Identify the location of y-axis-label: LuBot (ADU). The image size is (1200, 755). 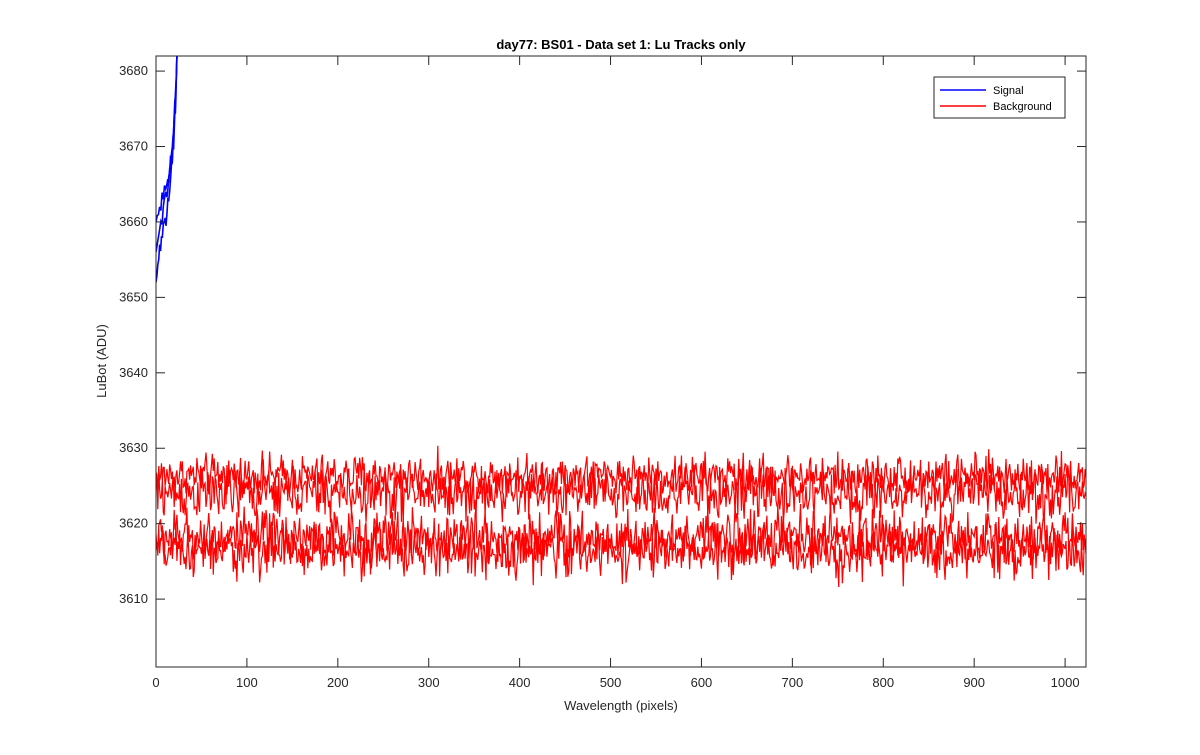
(101, 361).